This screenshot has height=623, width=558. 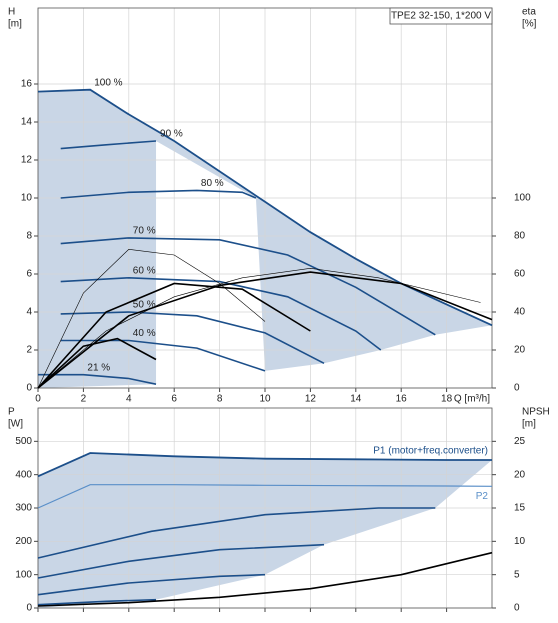 What do you see at coordinates (311, 399) in the screenshot?
I see `x-tick-label: 12` at bounding box center [311, 399].